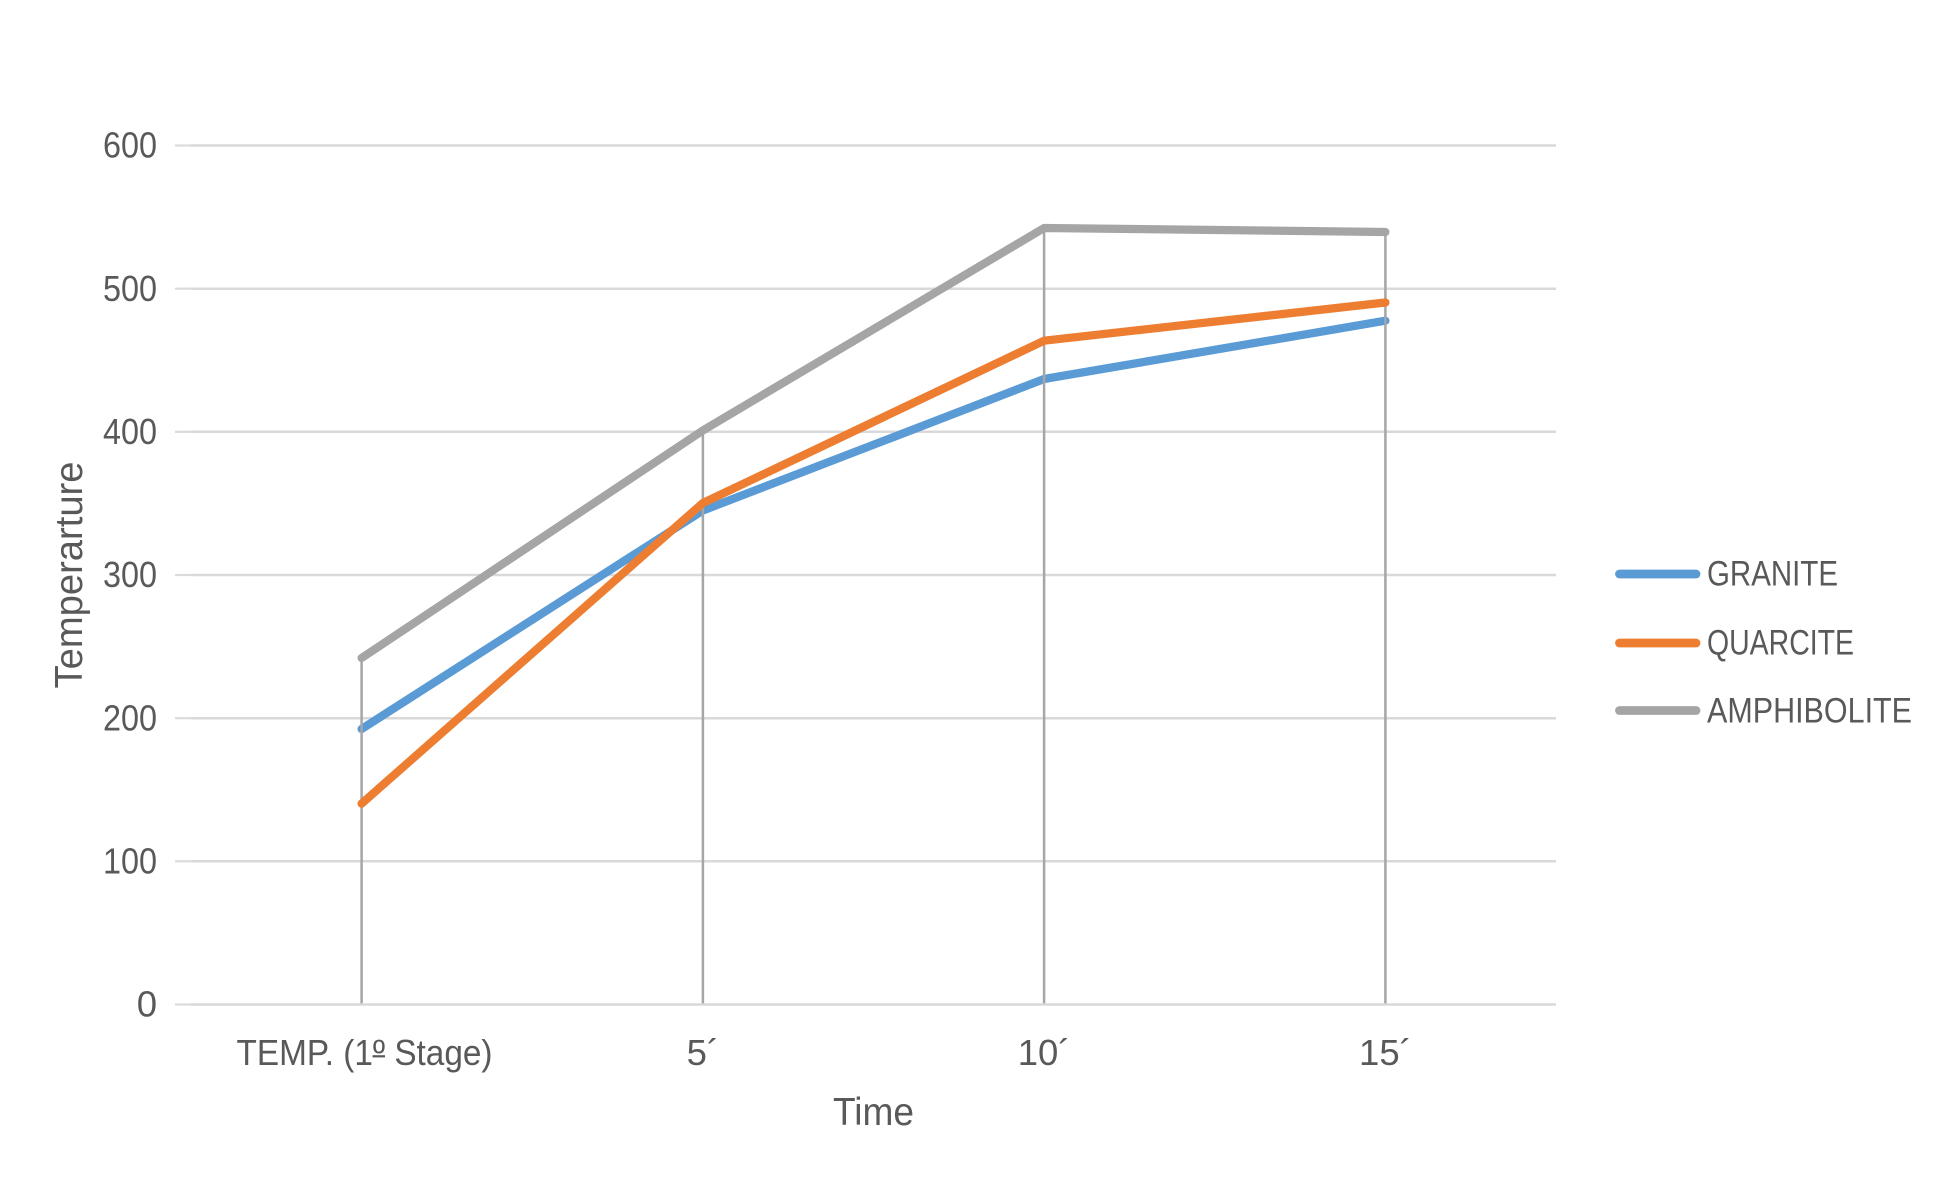 This screenshot has width=1942, height=1181. I want to click on svg-text: Temperarture, so click(69, 575).